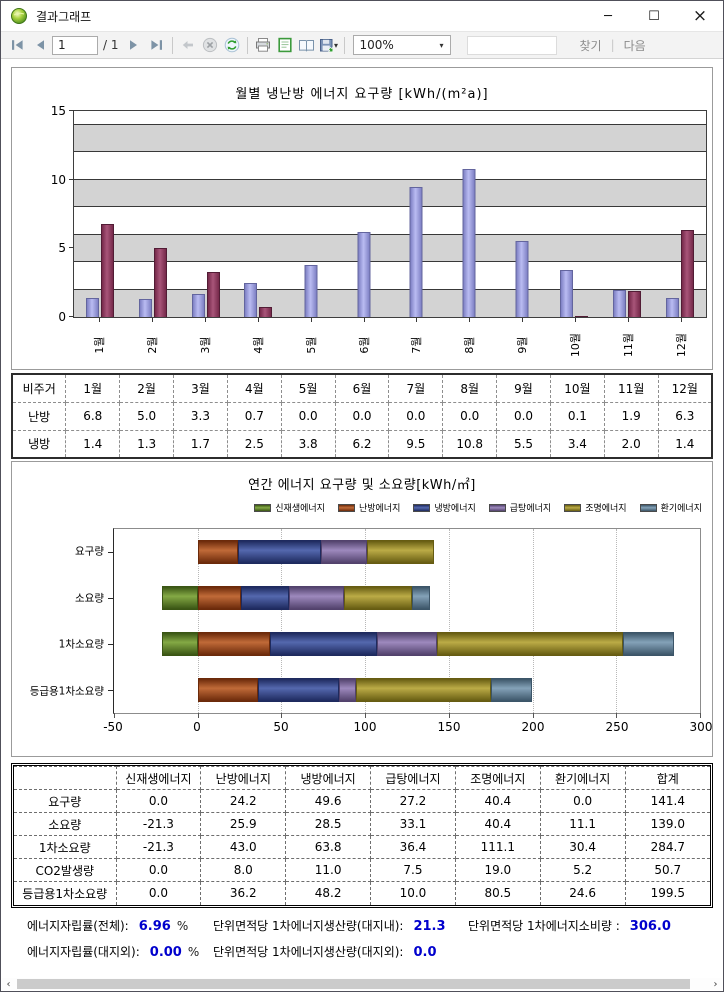  I want to click on previous-page-button, so click(39, 45).